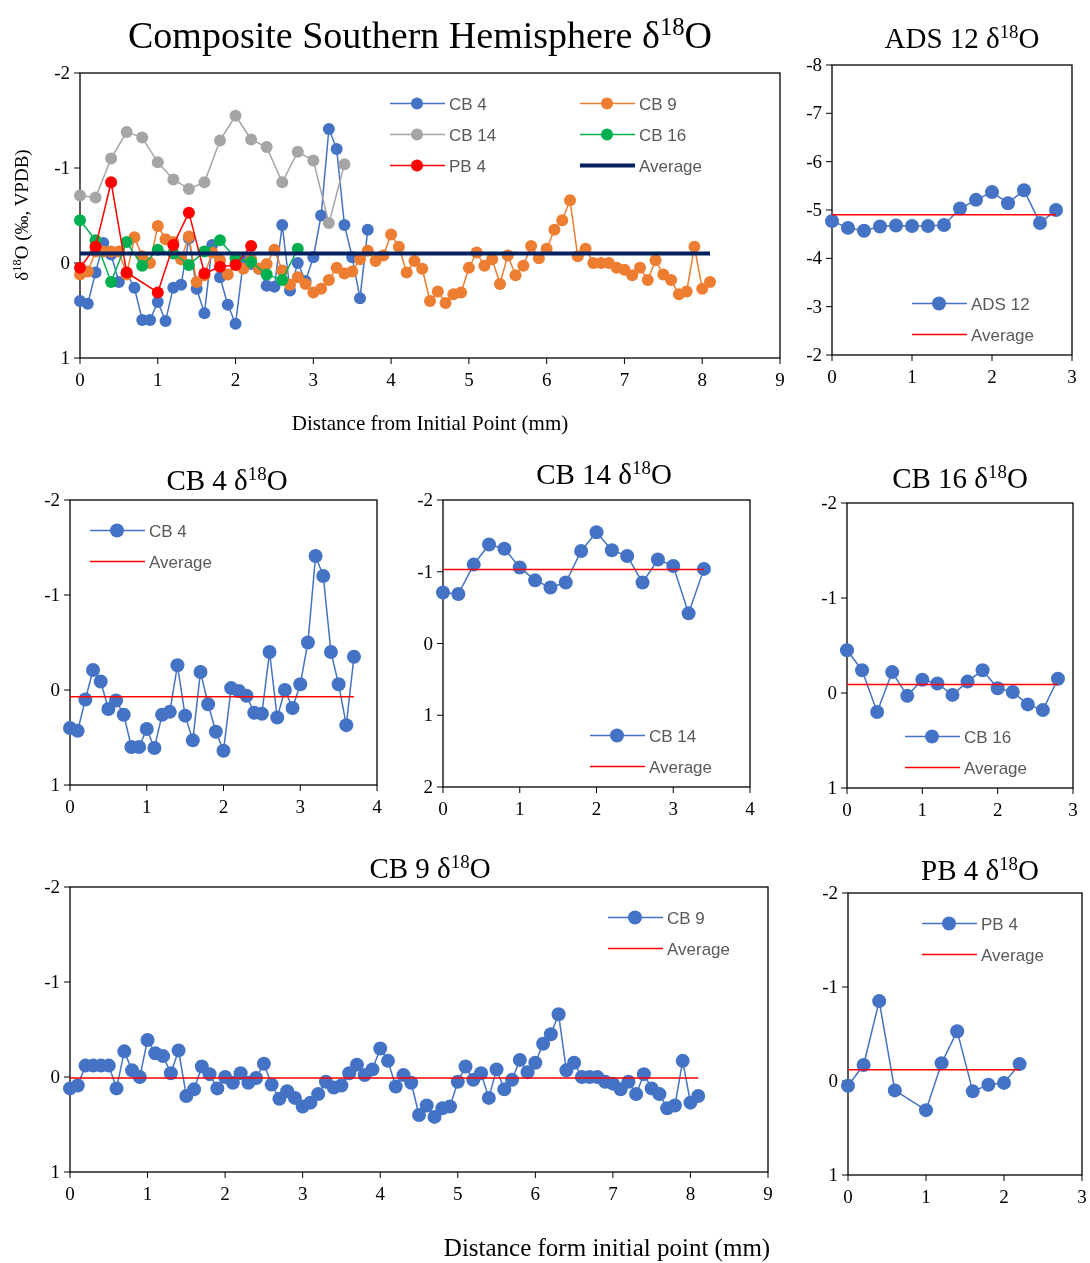  I want to click on legend-label: CB 4, so click(168, 531).